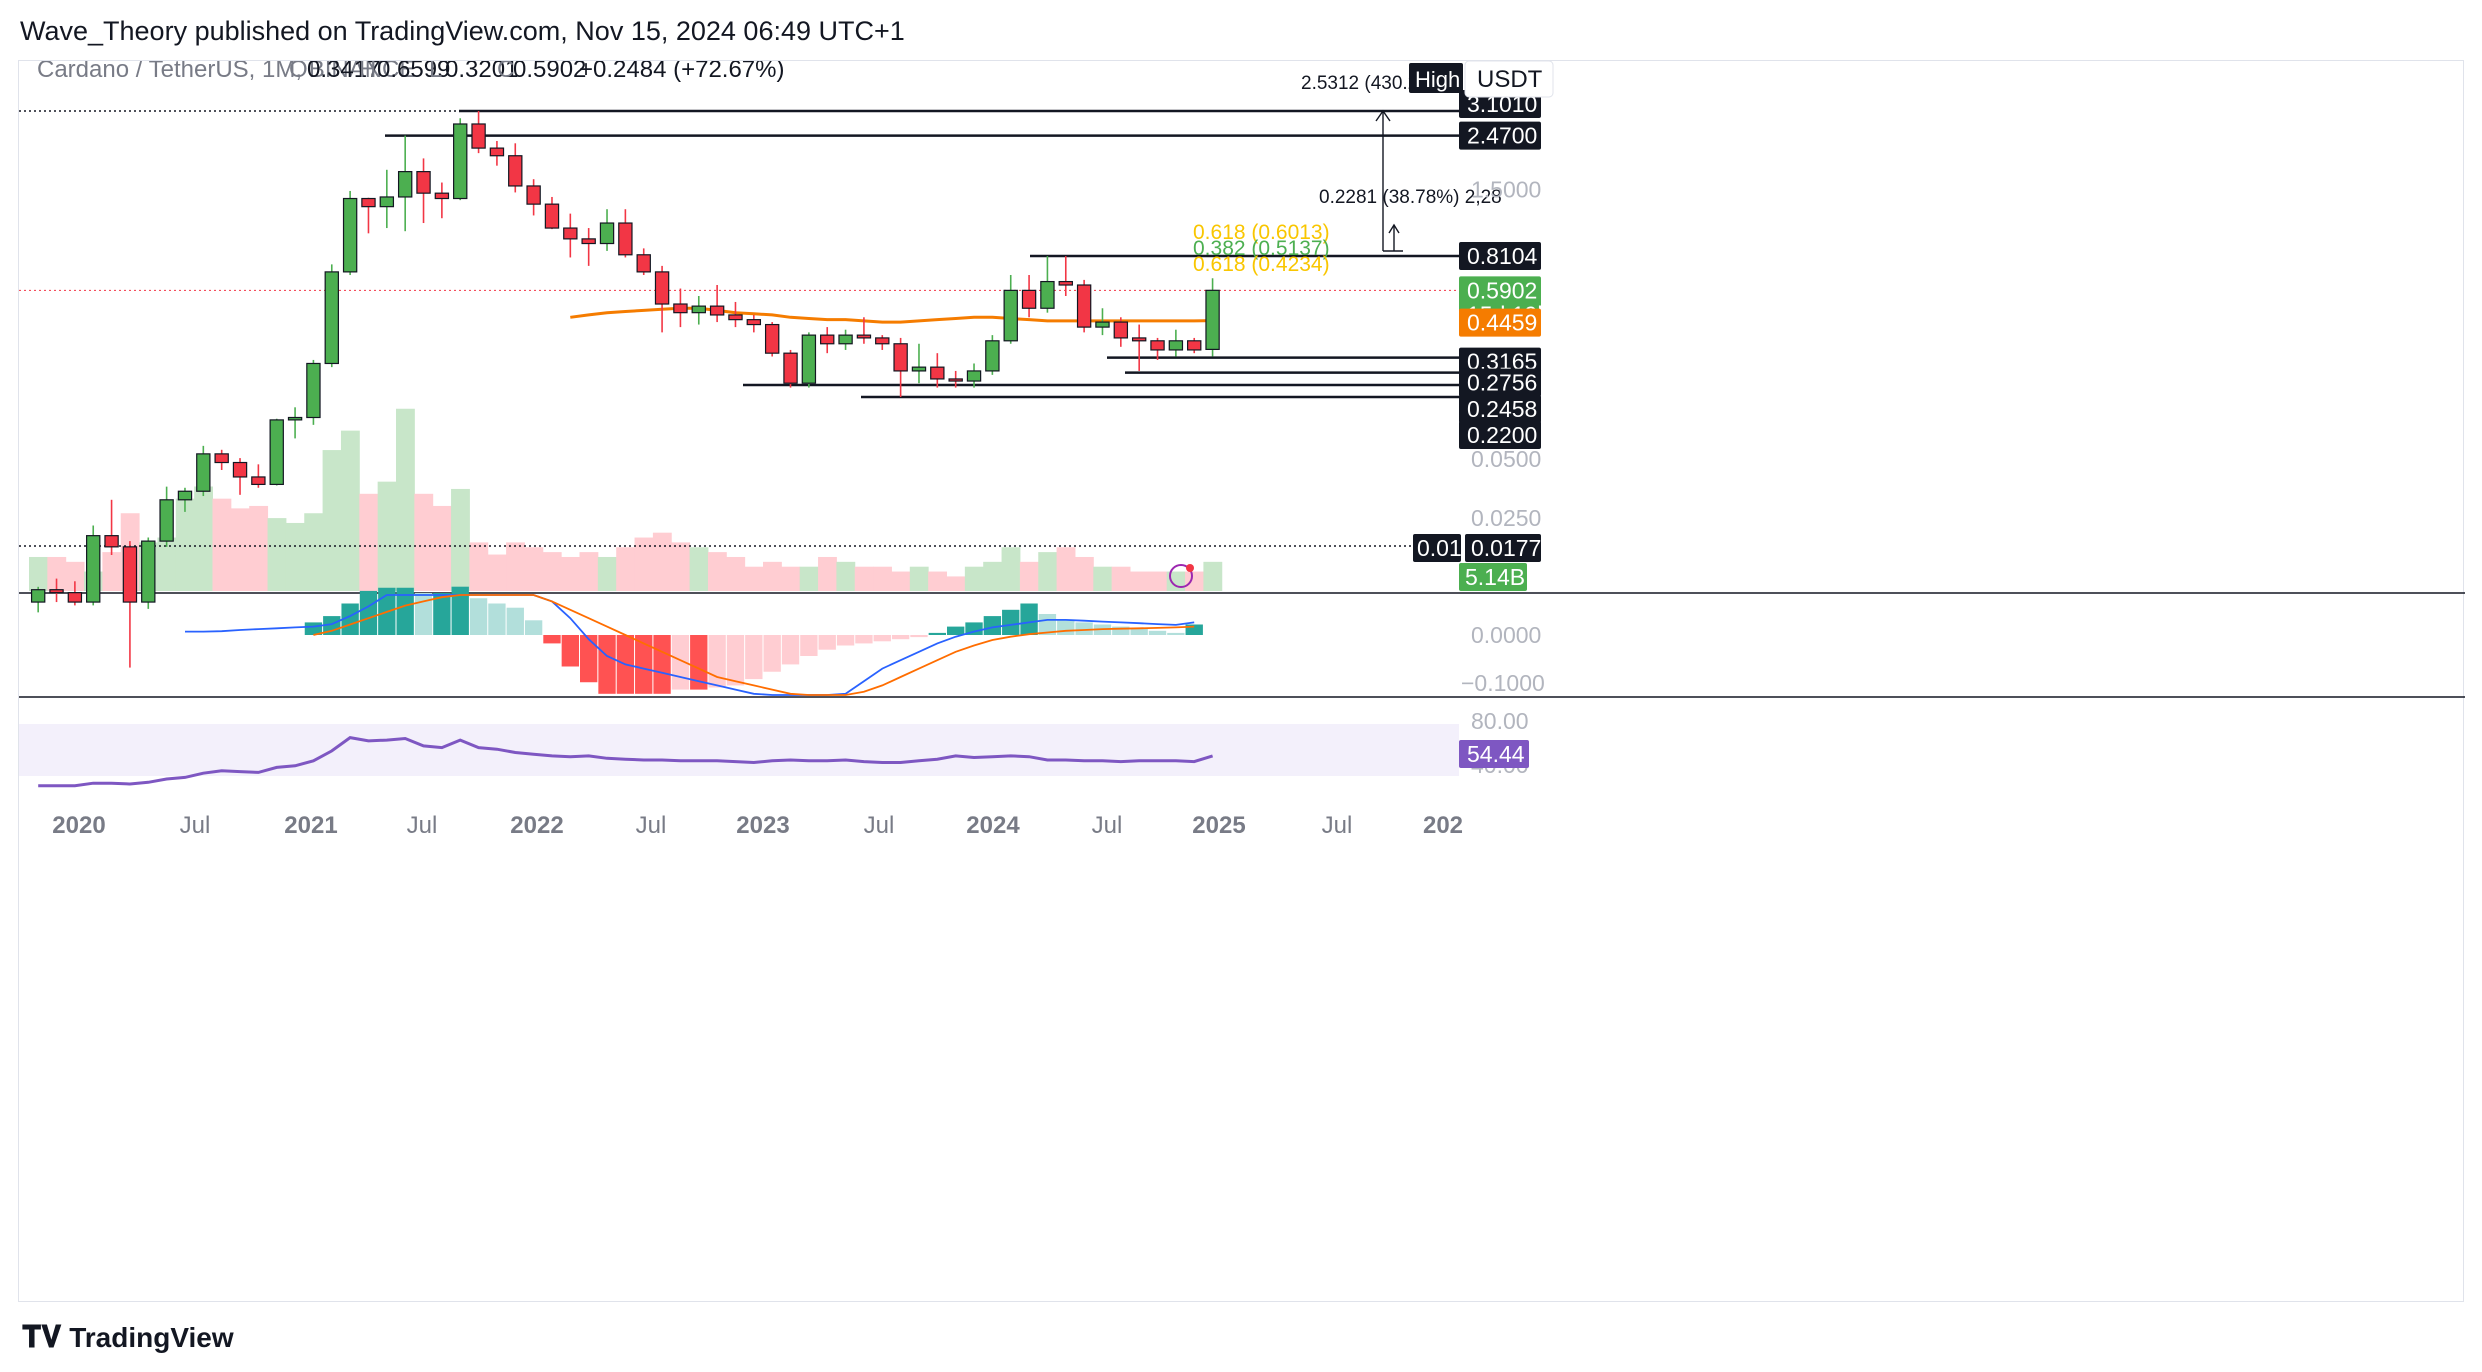  What do you see at coordinates (1394, 228) in the screenshot?
I see `measure-arrow-short-head` at bounding box center [1394, 228].